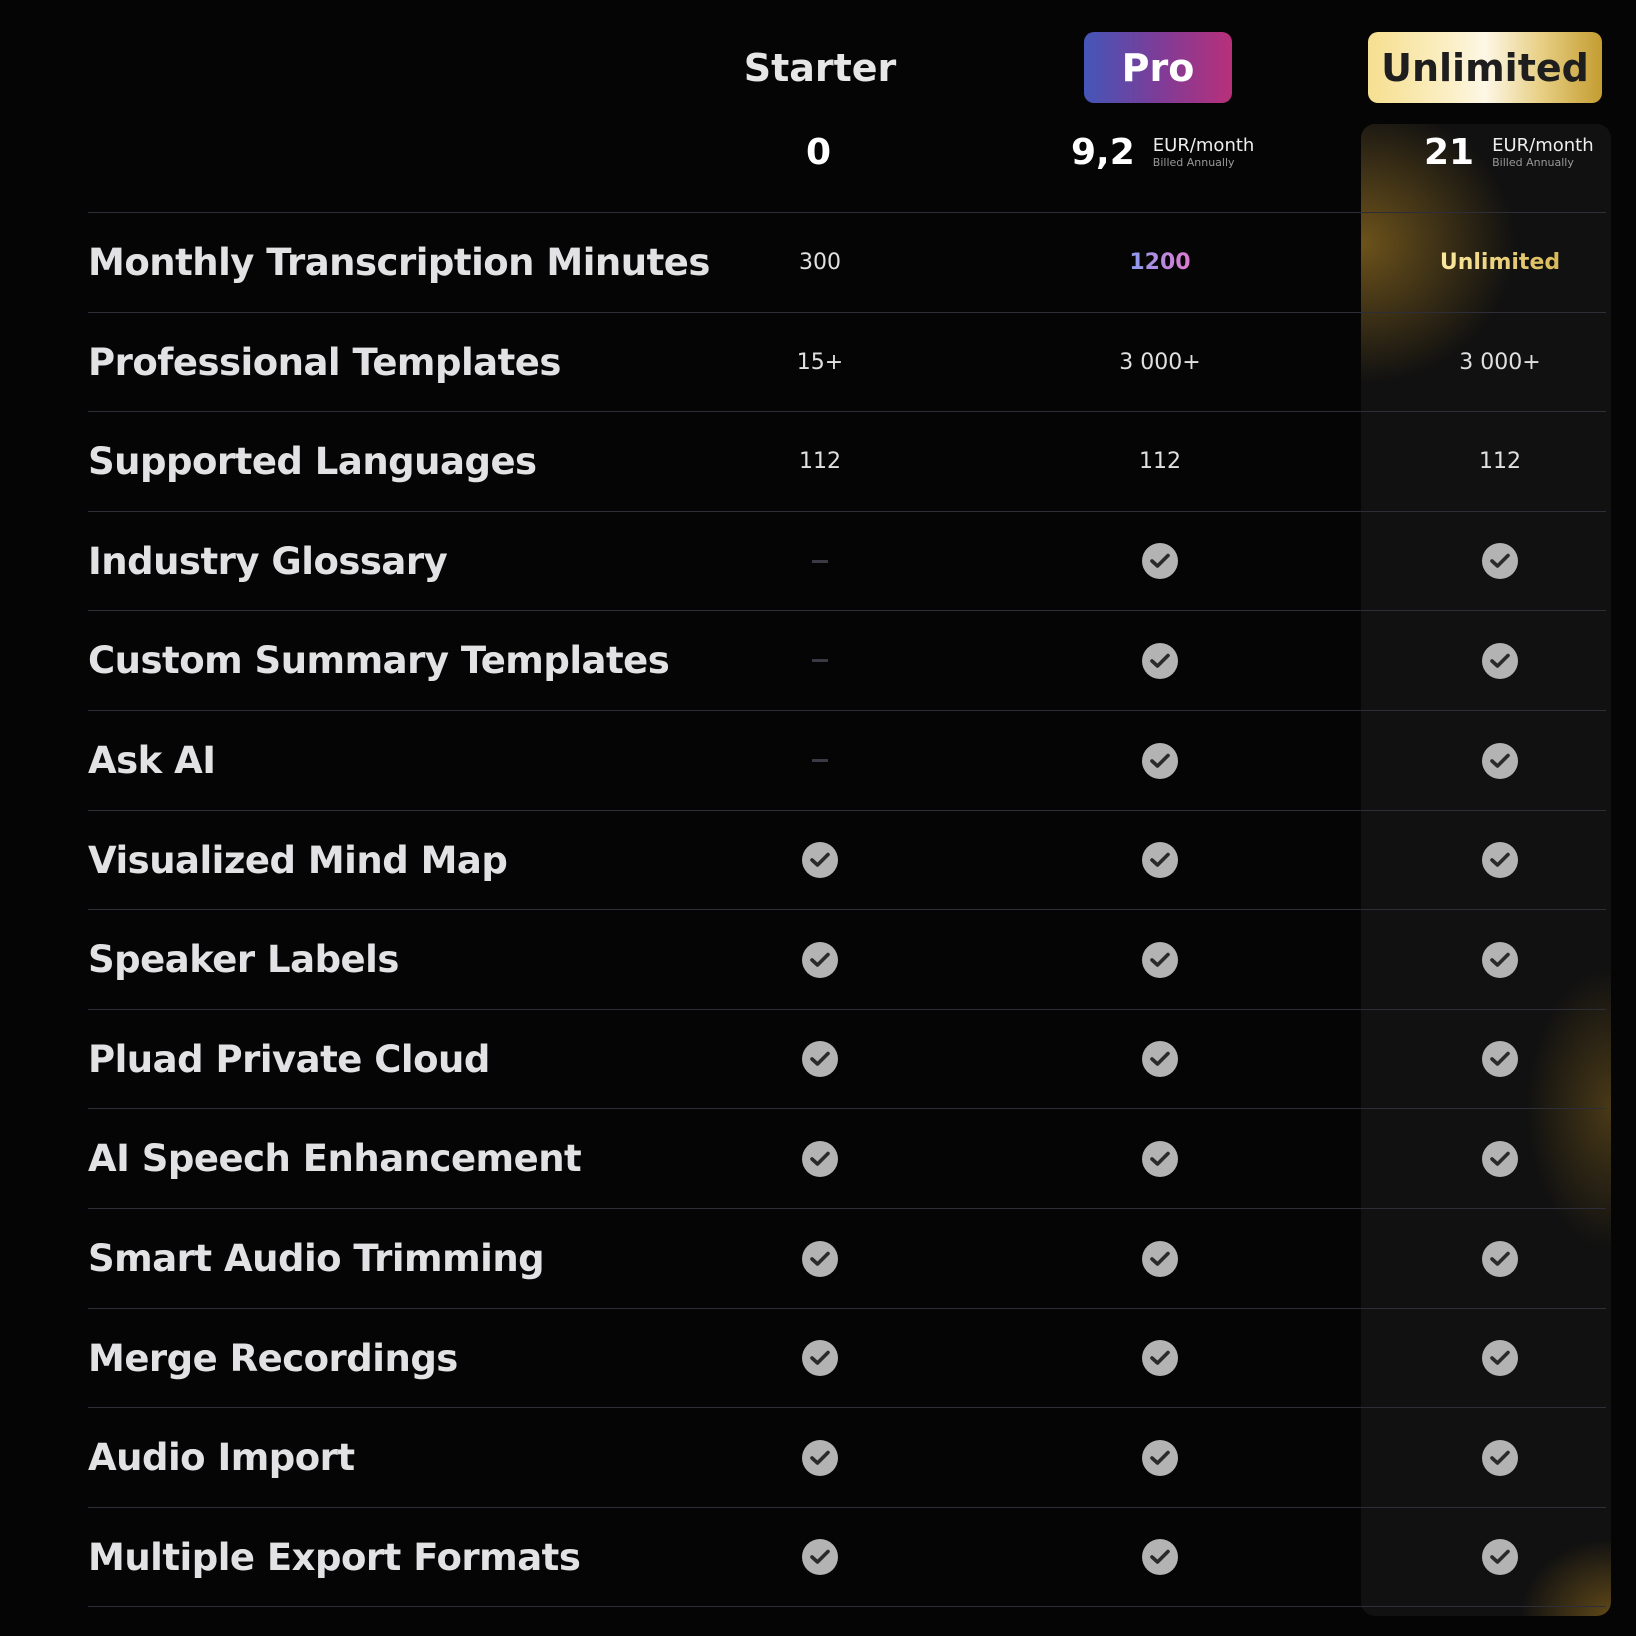  I want to click on price-pro: 9,2 EUR/month Billed Annually, so click(1162, 152).